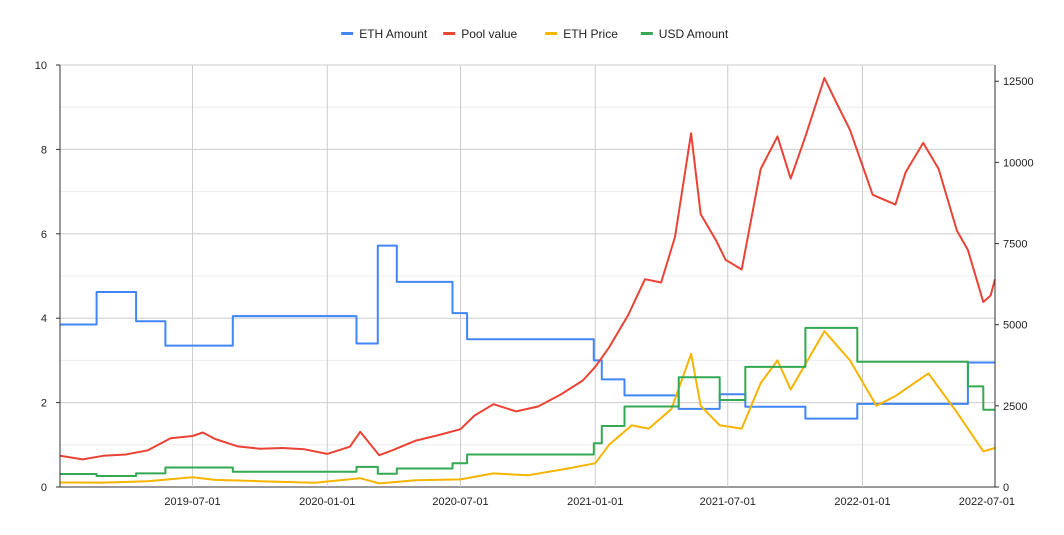  I want to click on y-left-tick-label: 10, so click(41, 66).